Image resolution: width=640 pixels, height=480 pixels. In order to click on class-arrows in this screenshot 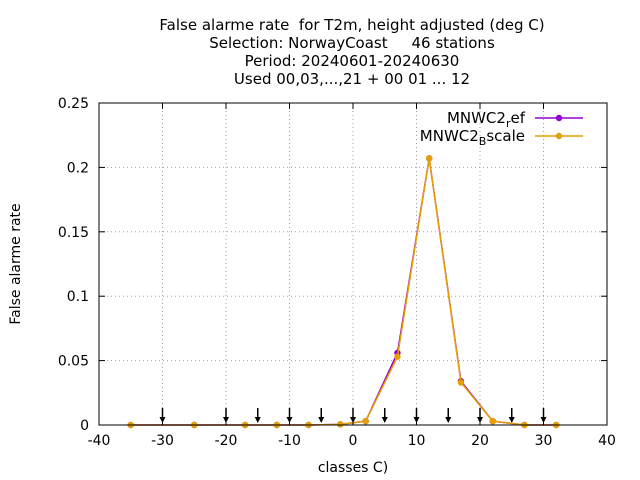, I will do `click(353, 415)`.